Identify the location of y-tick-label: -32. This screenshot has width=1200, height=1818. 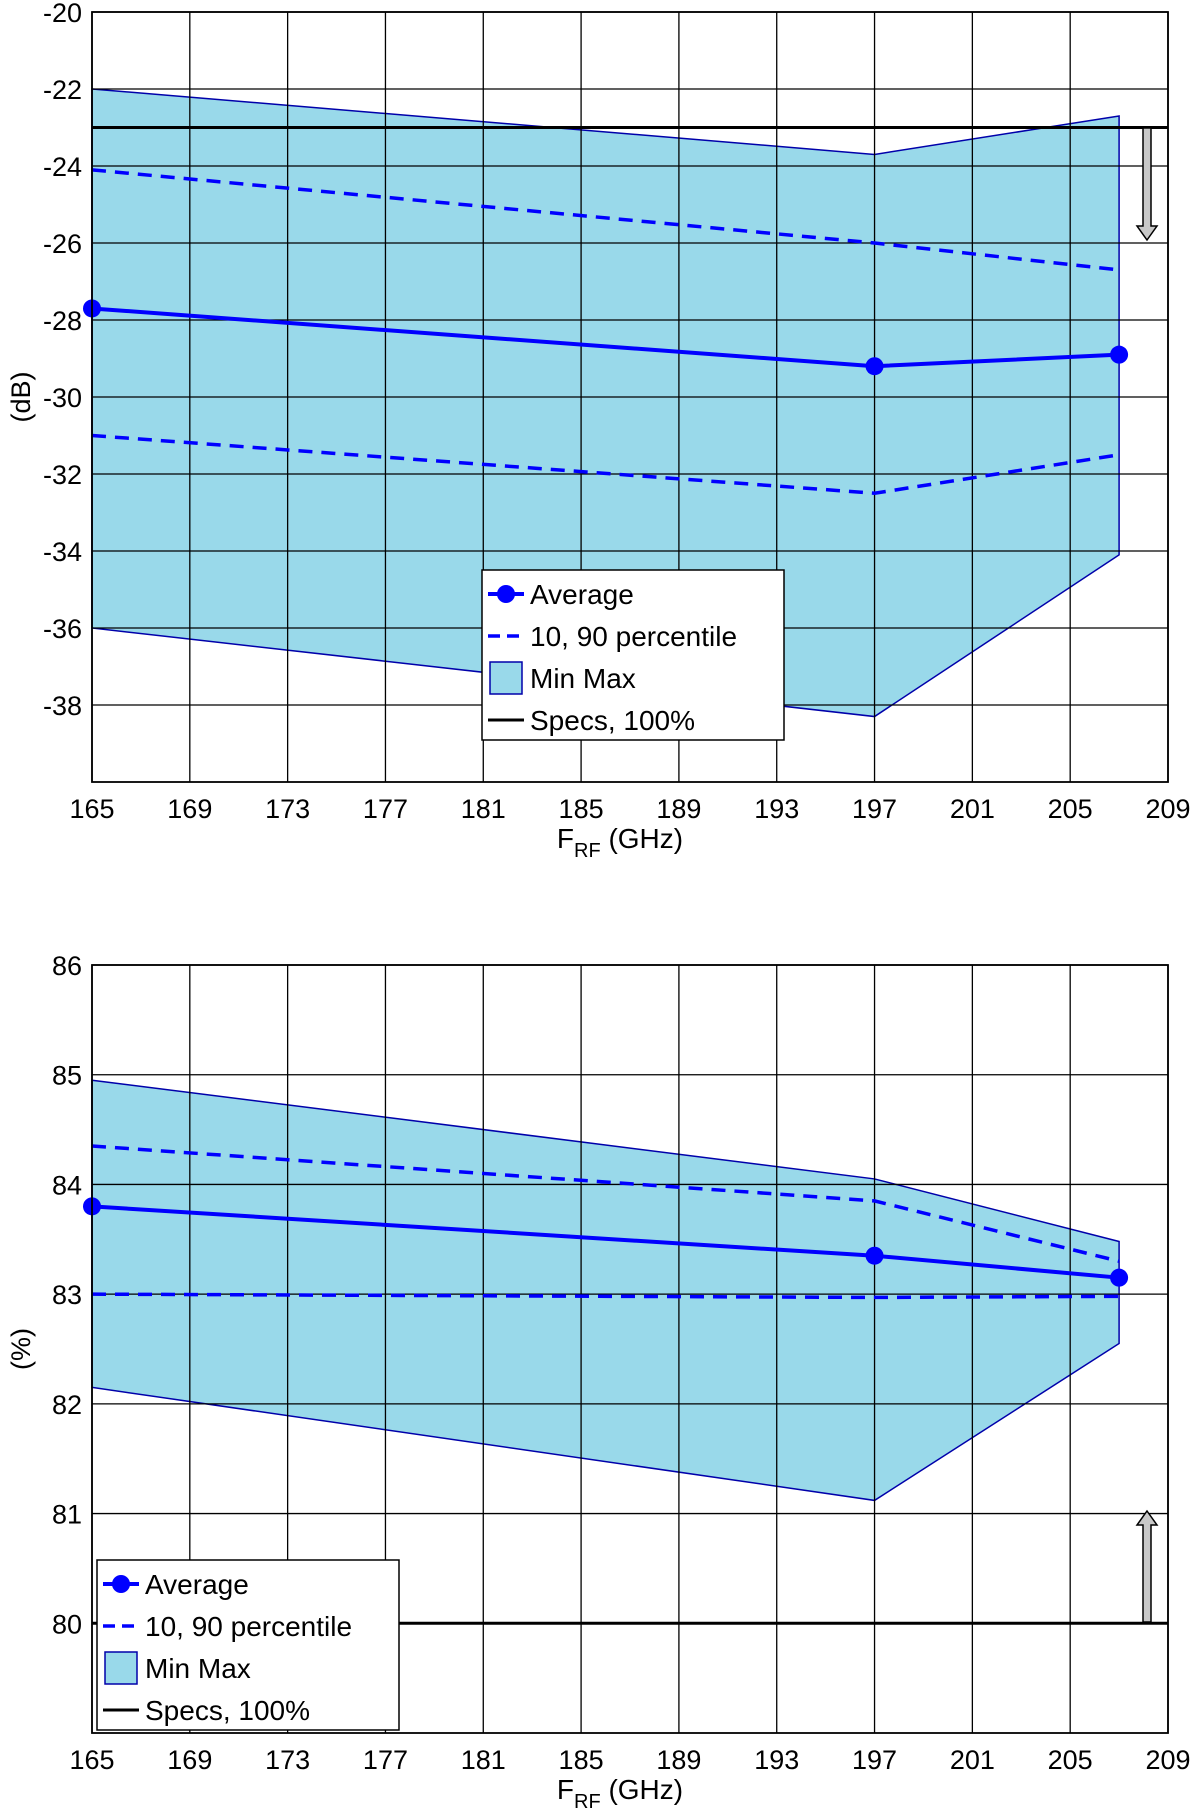
(62, 475).